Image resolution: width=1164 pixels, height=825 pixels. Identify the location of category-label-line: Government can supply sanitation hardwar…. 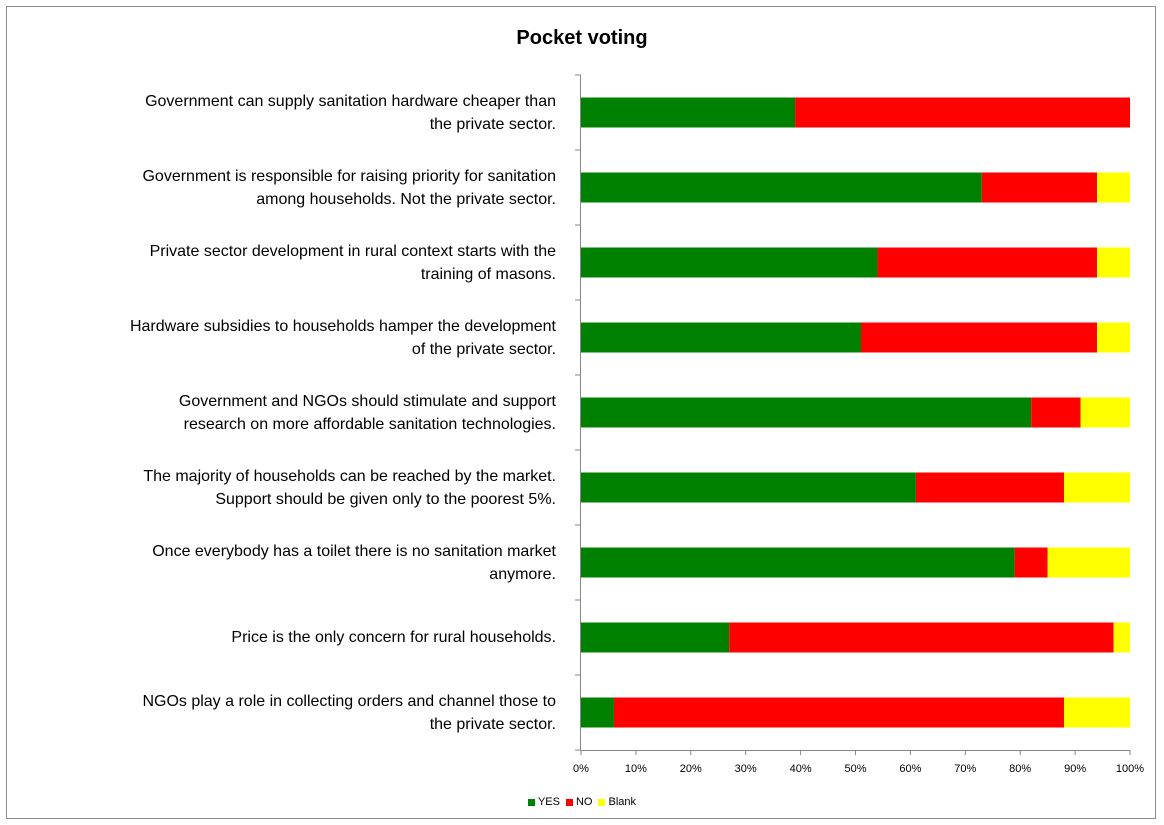
(350, 101).